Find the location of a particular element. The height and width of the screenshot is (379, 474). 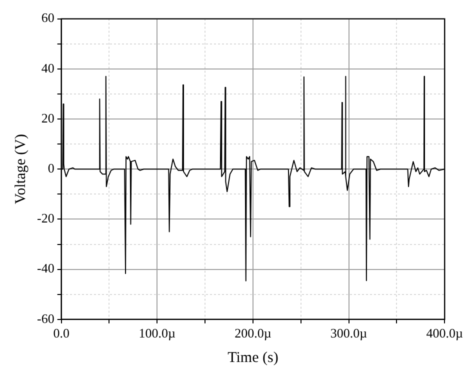

y-tick-label: 20 is located at coordinates (47, 118).